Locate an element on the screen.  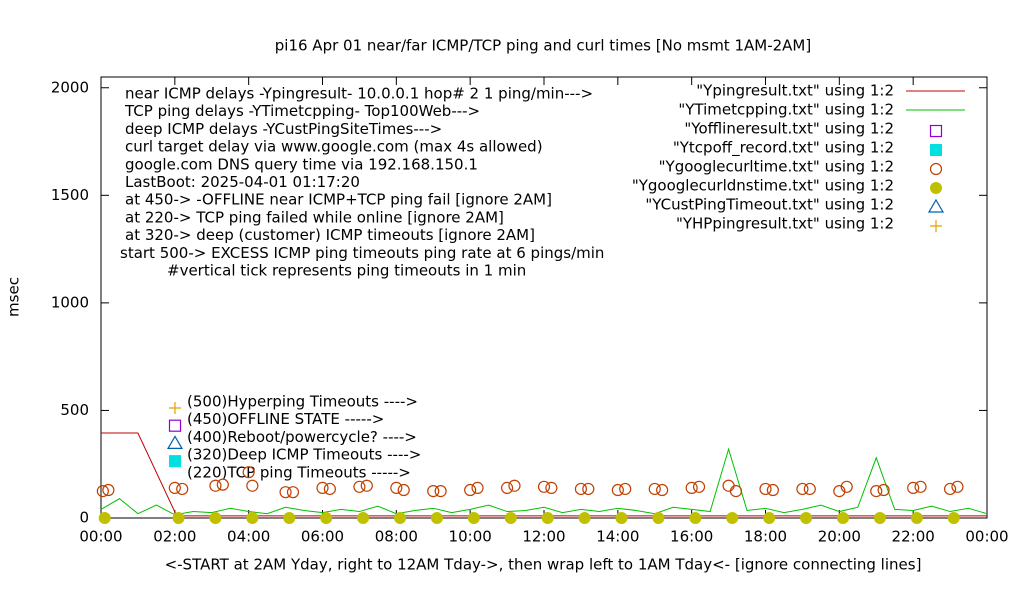
legend-label: "Yofflineresult.txt" using 1:2 is located at coordinates (789, 129).